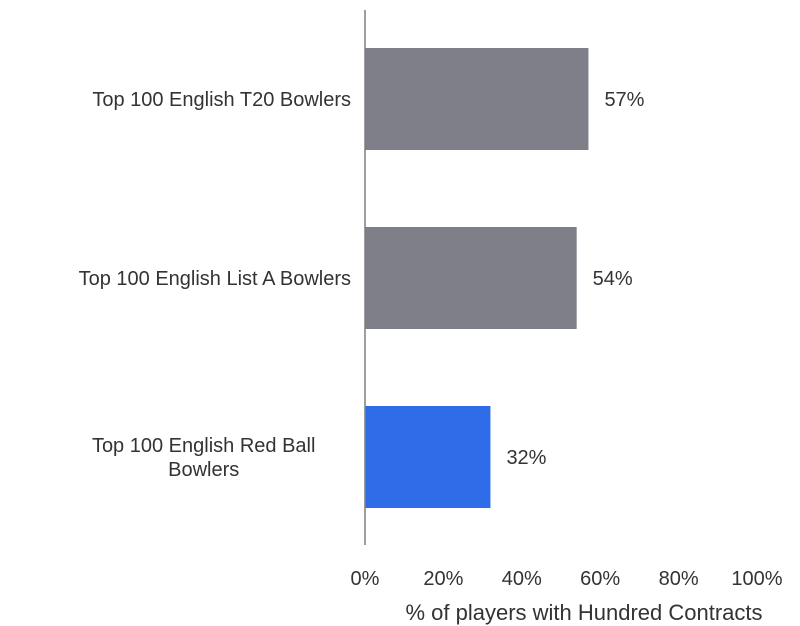 This screenshot has height=626, width=800. I want to click on x-tick-label-20: 20%, so click(443, 579).